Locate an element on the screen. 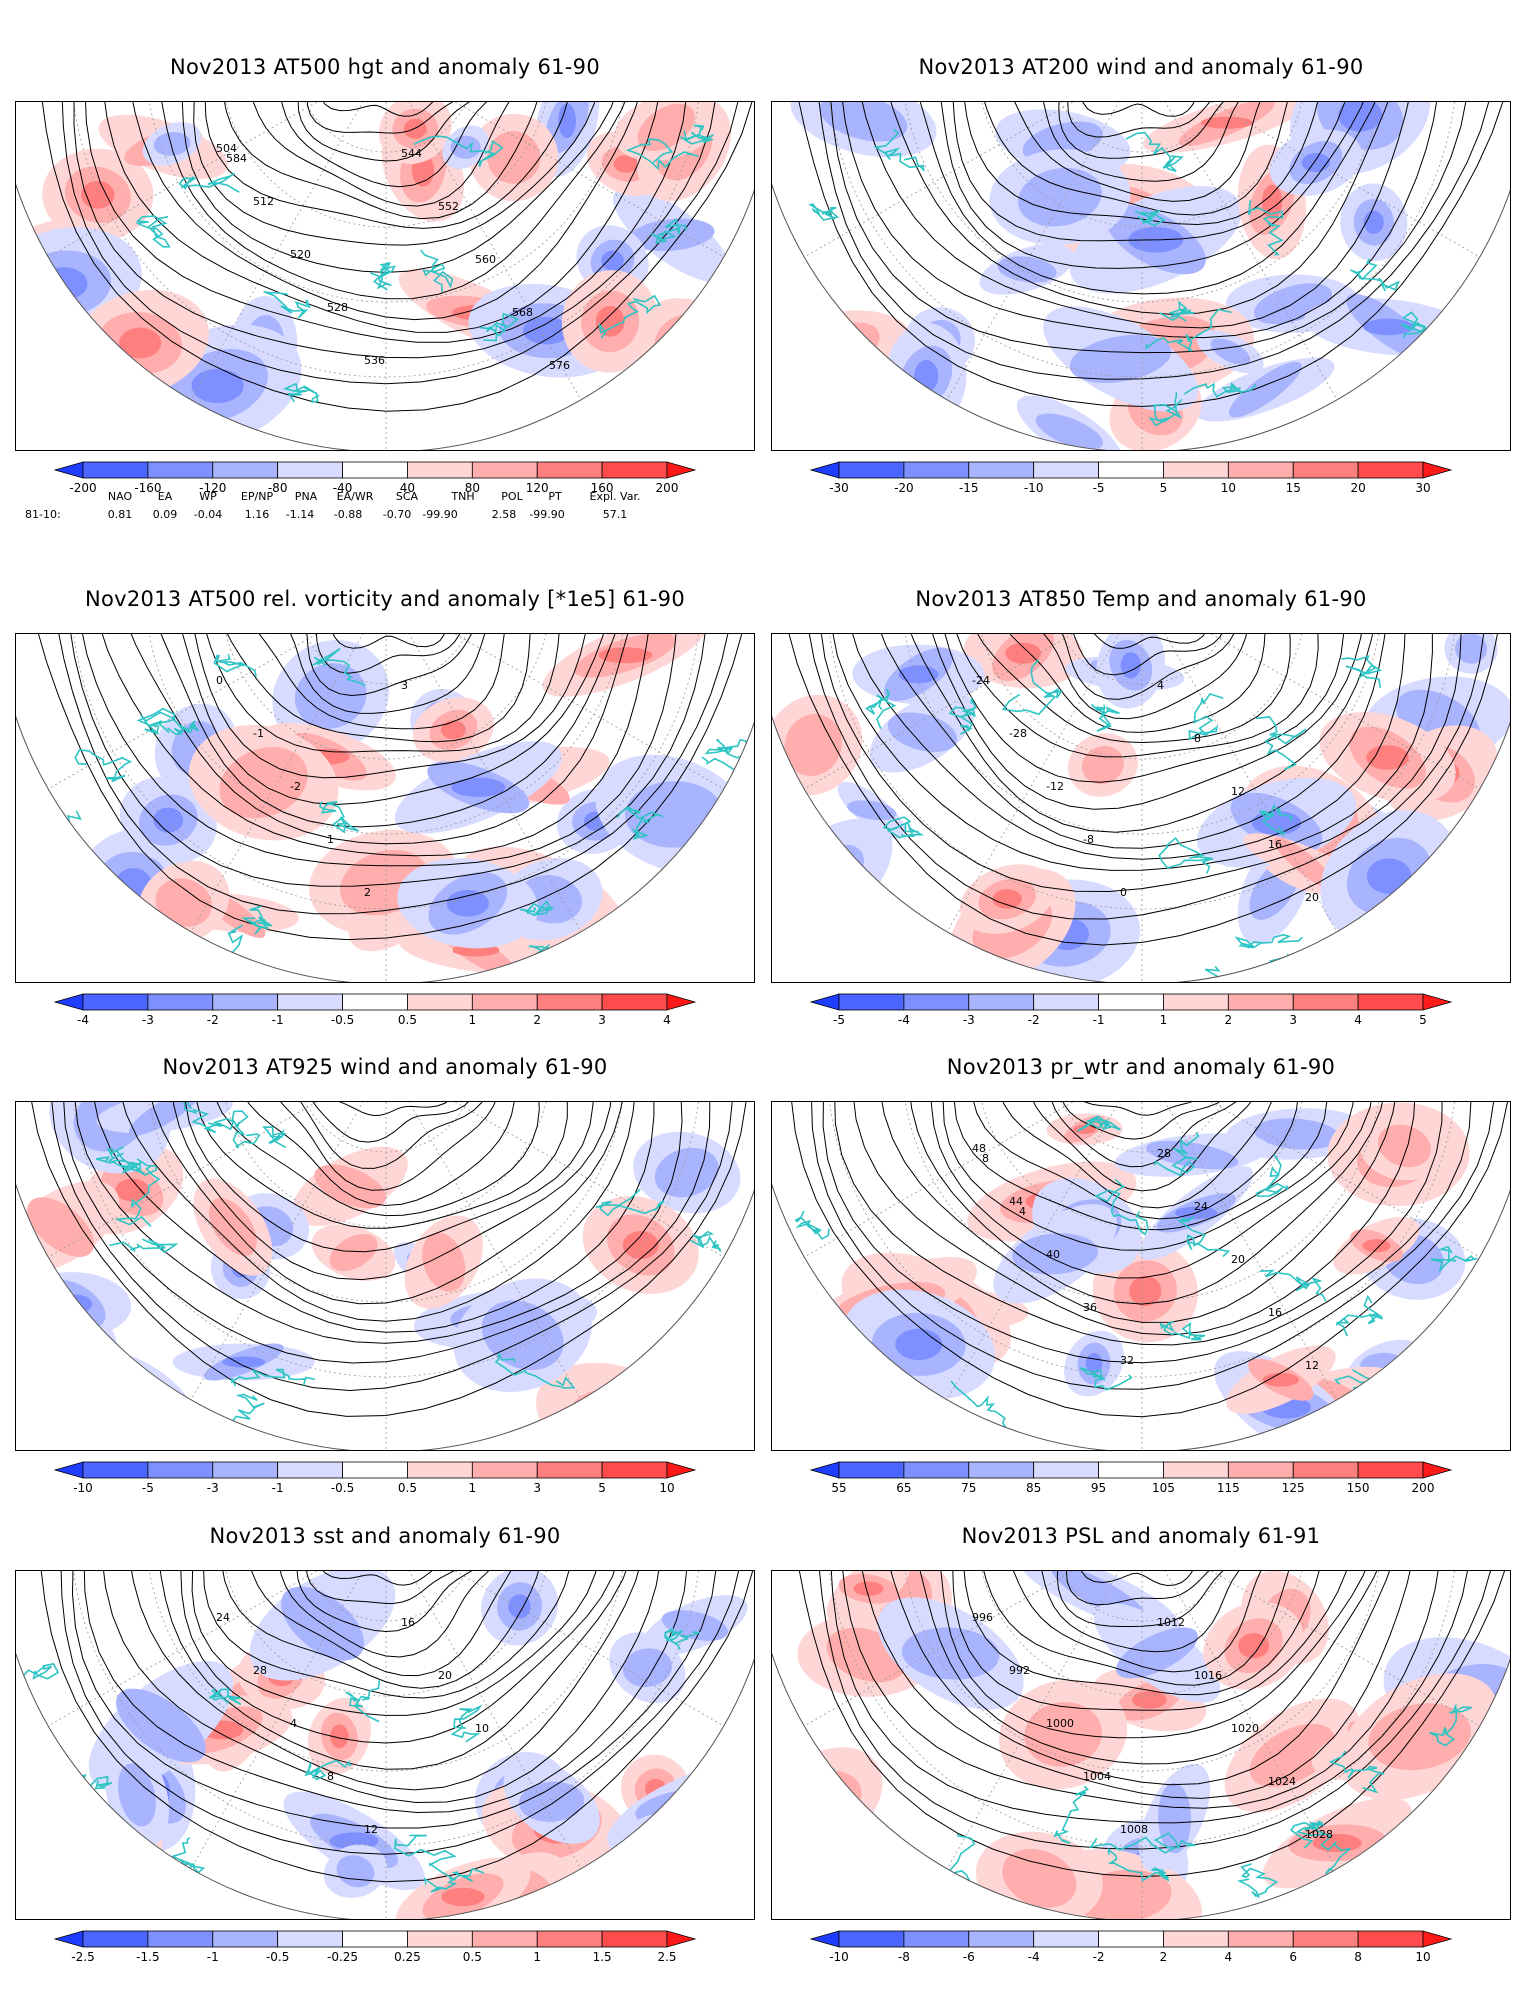 Image resolution: width=1520 pixels, height=2000 pixels. index-row-label: 81-10: is located at coordinates (43, 514).